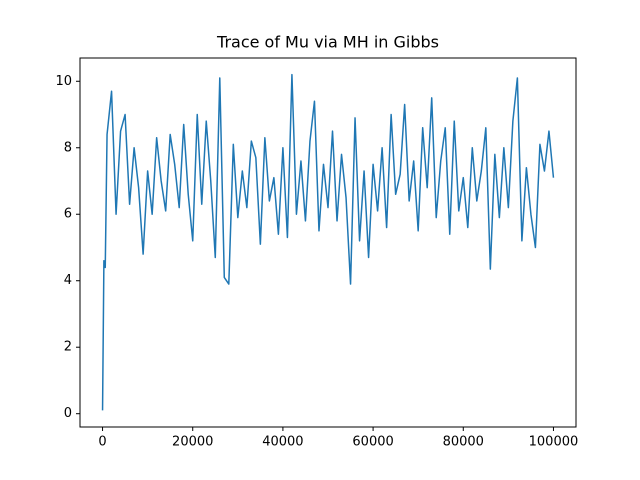 Image resolution: width=640 pixels, height=480 pixels. Describe the element at coordinates (282, 442) in the screenshot. I see `x-tick-label: 40000` at that location.